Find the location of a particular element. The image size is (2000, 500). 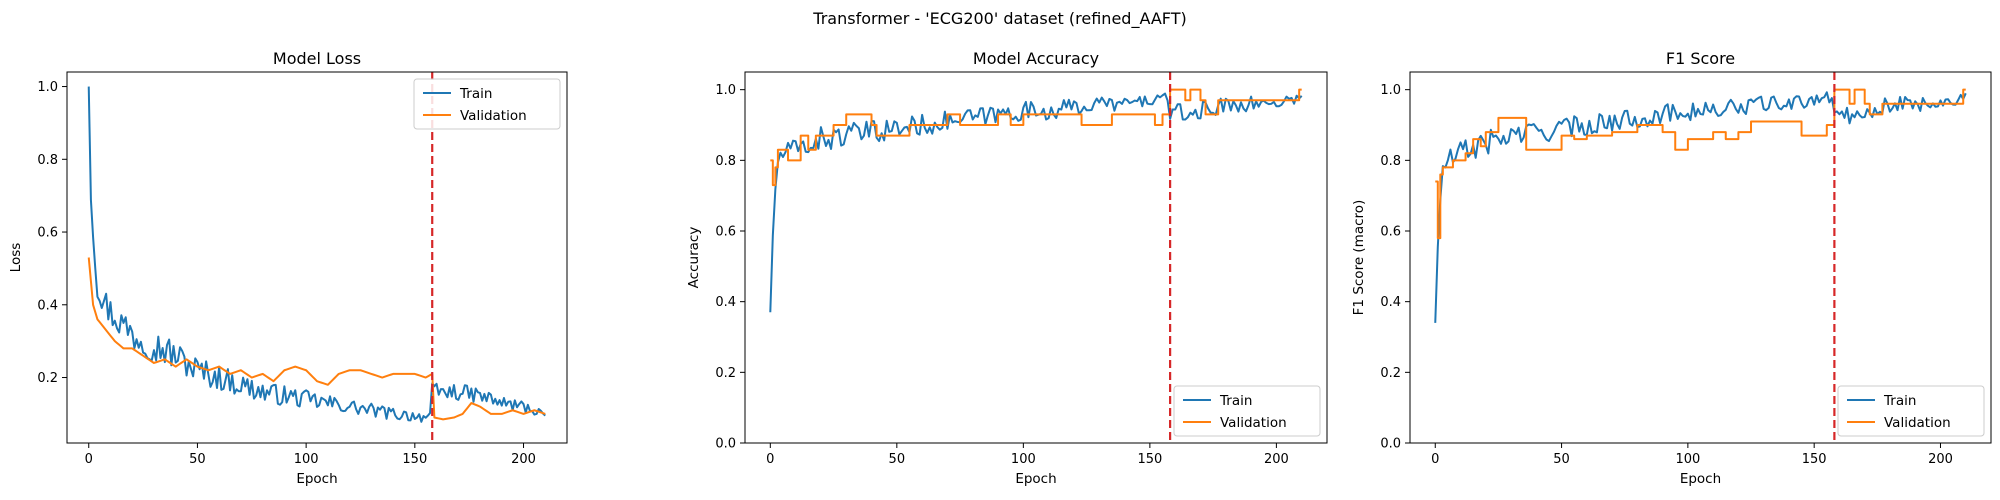

loss-x-axis-label: Epoch is located at coordinates (316, 479).